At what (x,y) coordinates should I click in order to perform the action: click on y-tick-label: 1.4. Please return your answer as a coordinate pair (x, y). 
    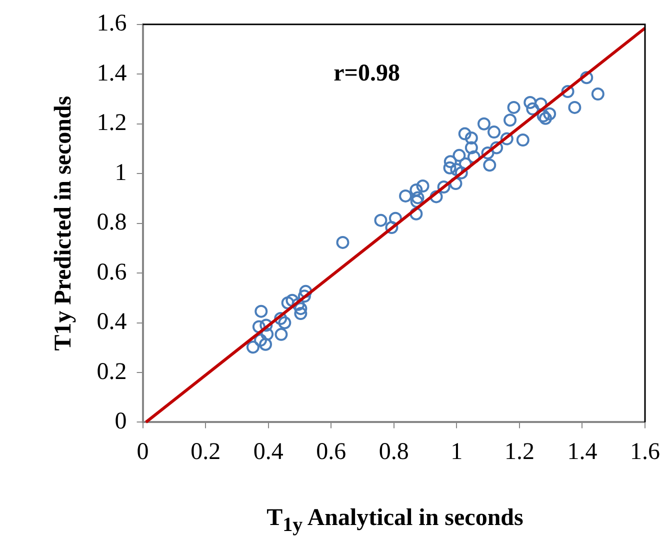
    Looking at the image, I should click on (111, 73).